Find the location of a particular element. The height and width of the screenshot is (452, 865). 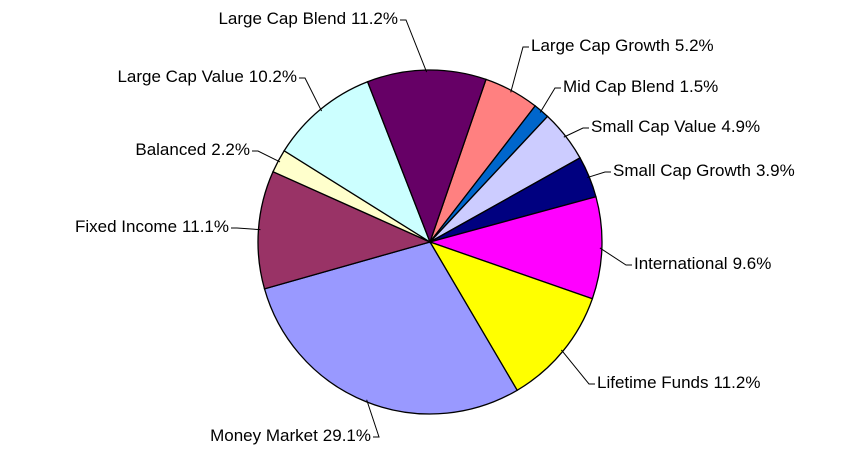

category-name: Large Cap Blend is located at coordinates (282, 18).